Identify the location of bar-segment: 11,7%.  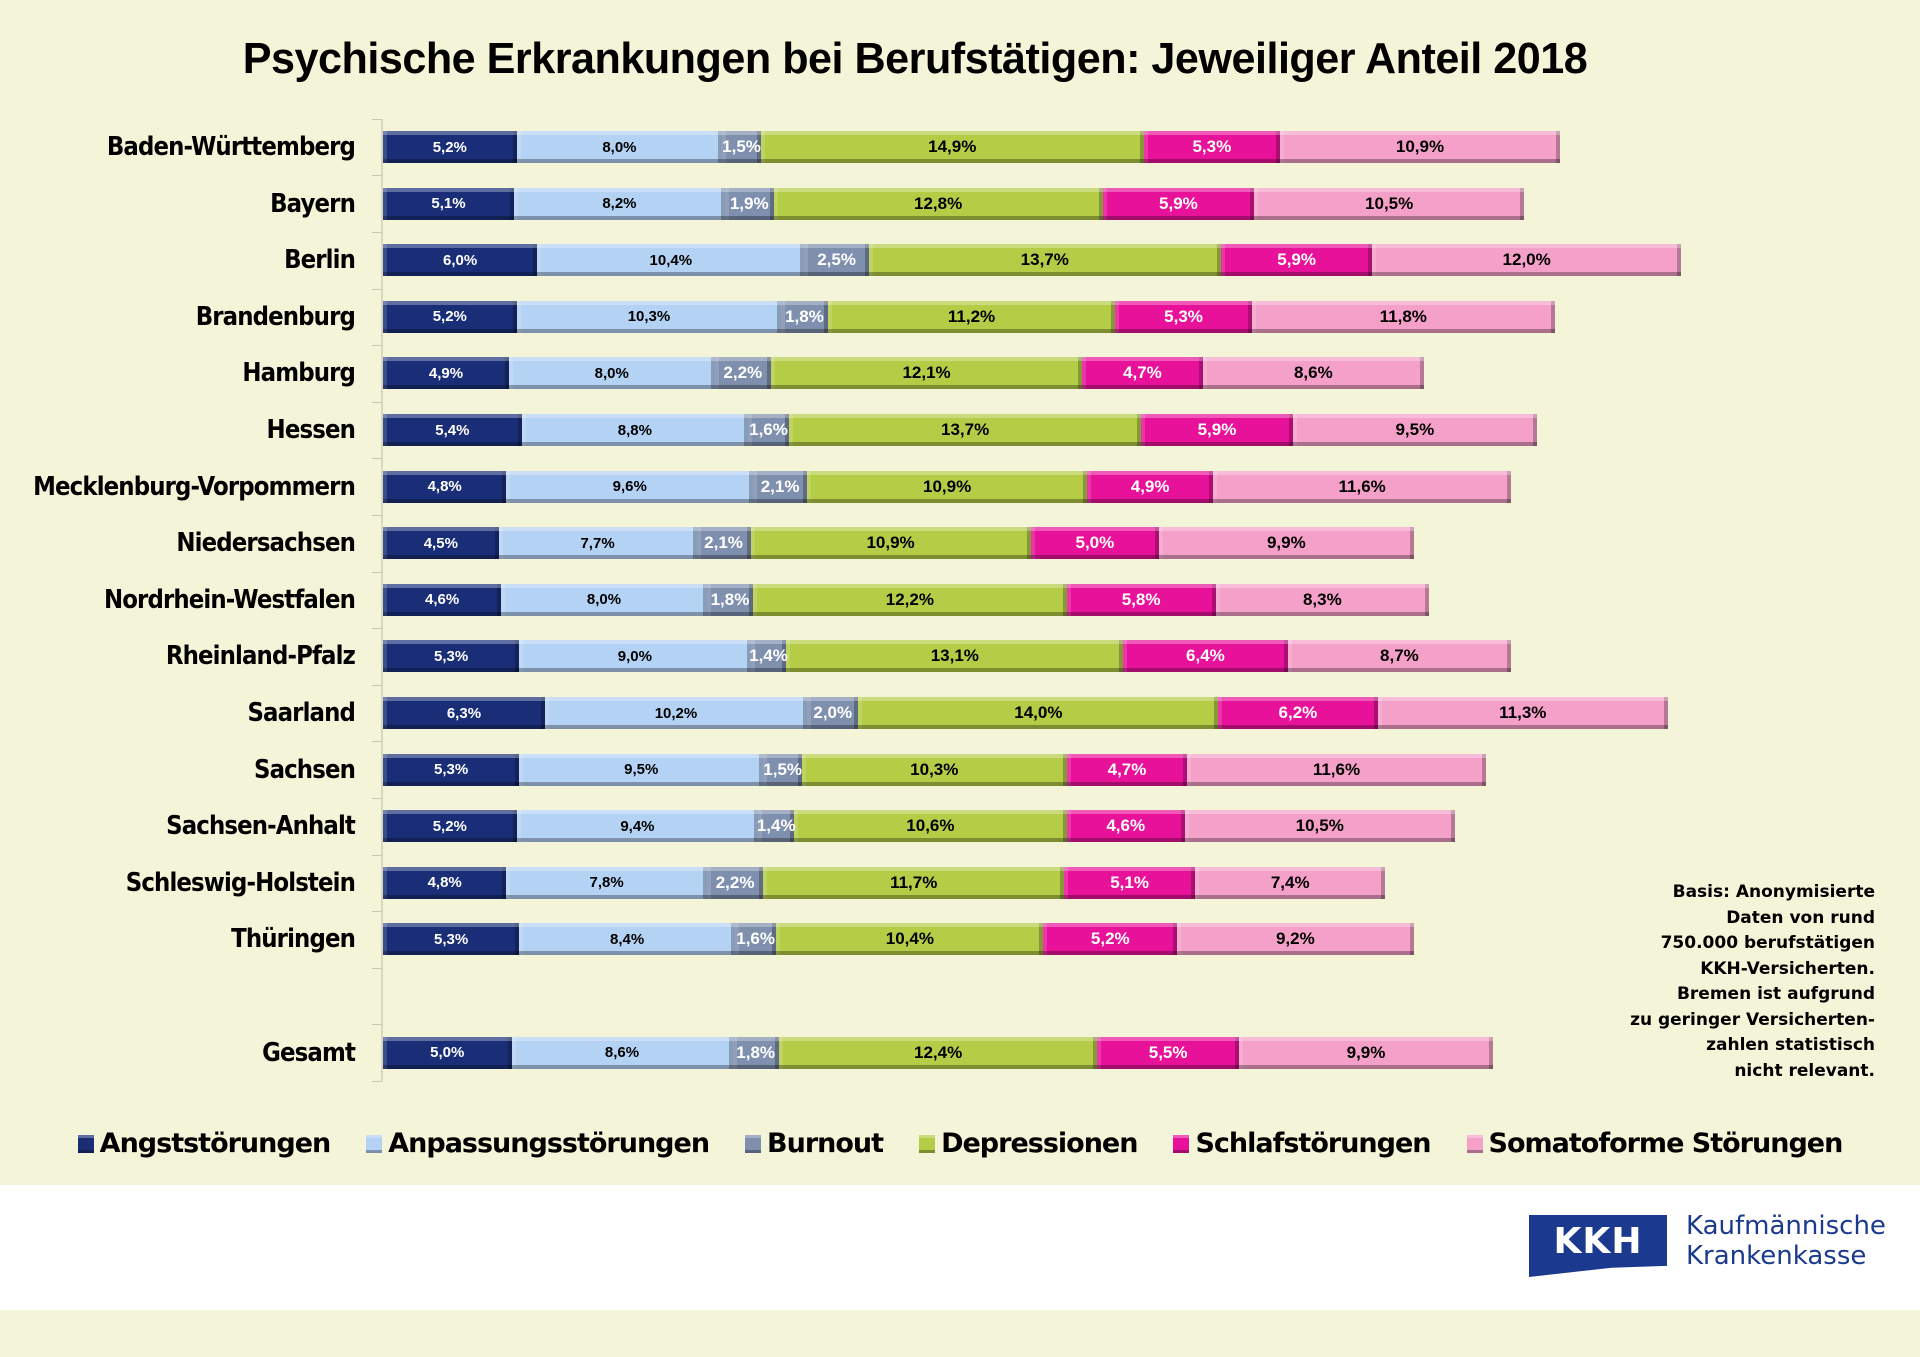
(914, 882).